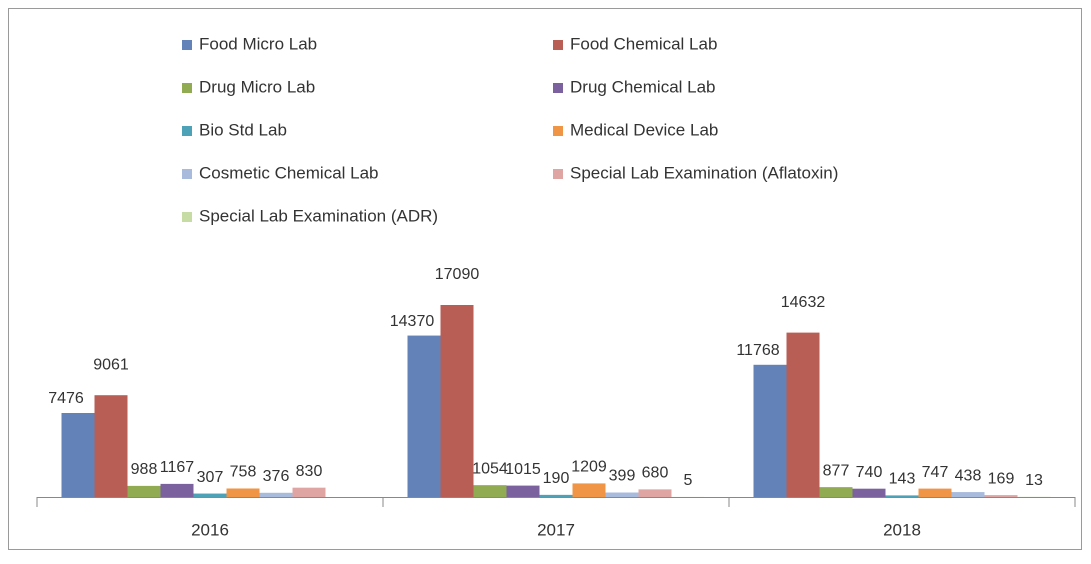 The width and height of the screenshot is (1091, 564). Describe the element at coordinates (968, 475) in the screenshot. I see `data-label: 438` at that location.